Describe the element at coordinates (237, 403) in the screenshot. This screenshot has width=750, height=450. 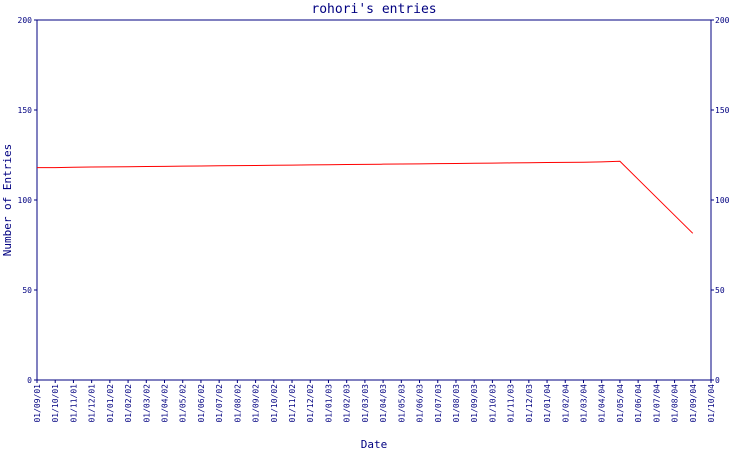
I see `x-tick-label: 01/08/02` at that location.